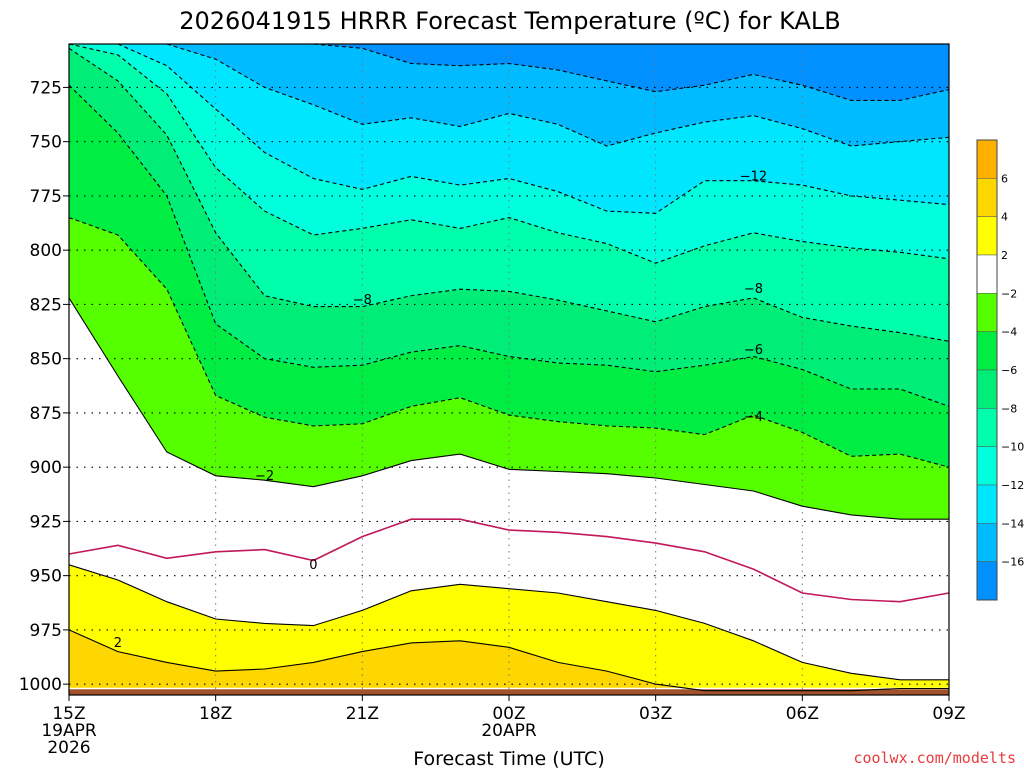 Image resolution: width=1024 pixels, height=768 pixels. I want to click on contour-plus2, so click(508, 622).